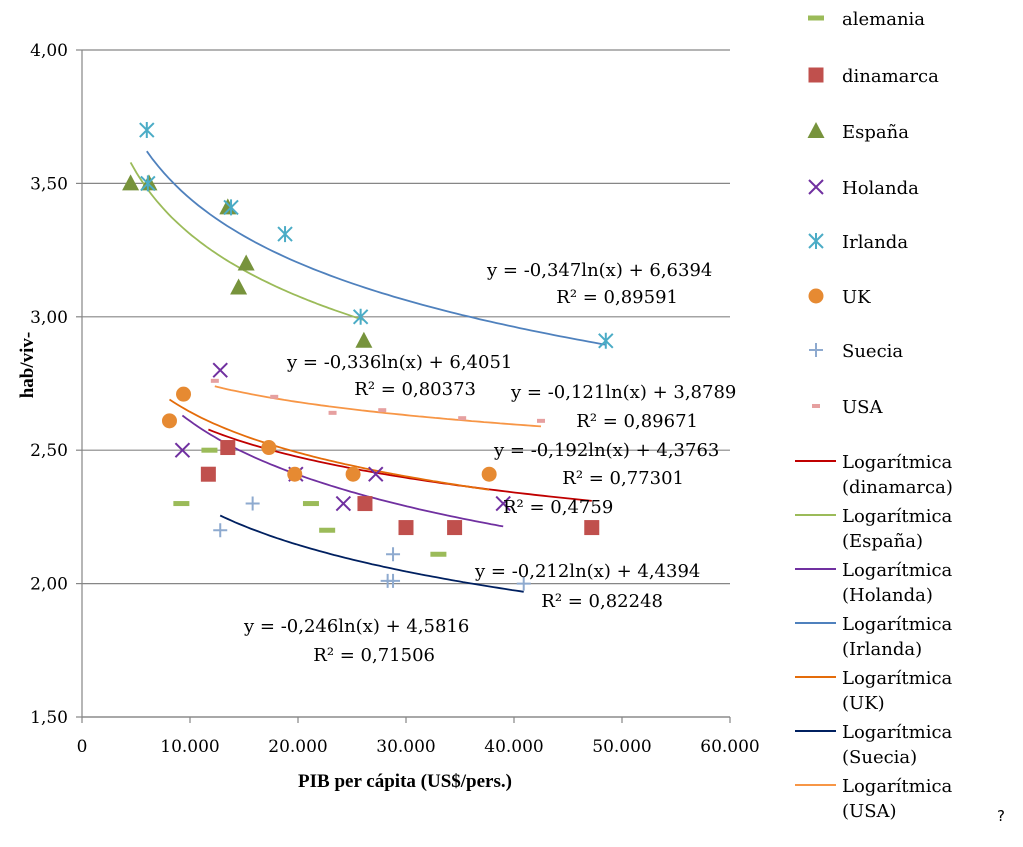  Describe the element at coordinates (623, 478) in the screenshot. I see `trendline-equation: R² = 0,77301` at that location.